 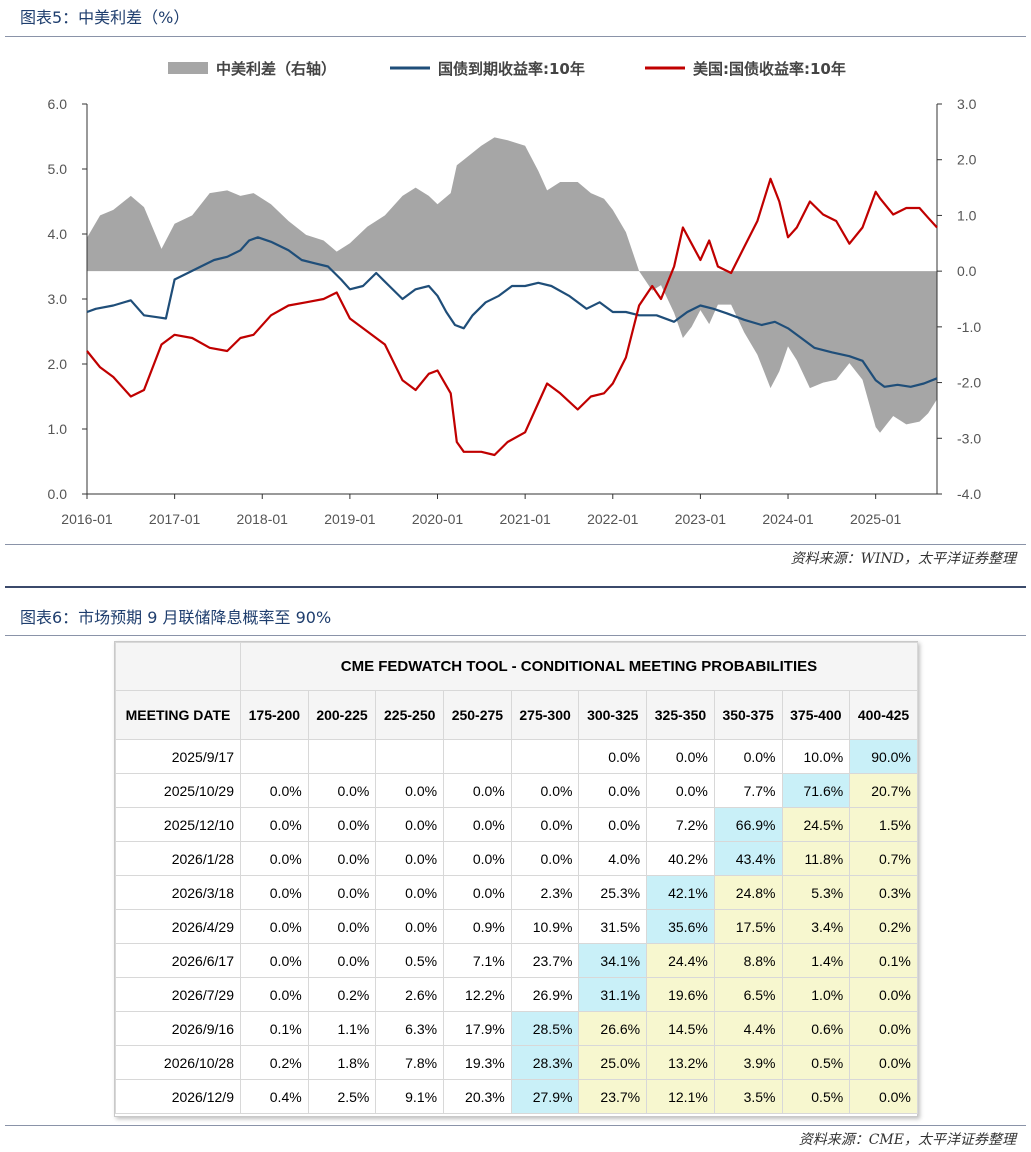 I want to click on header-rate-range: 300-325, so click(x=613, y=715).